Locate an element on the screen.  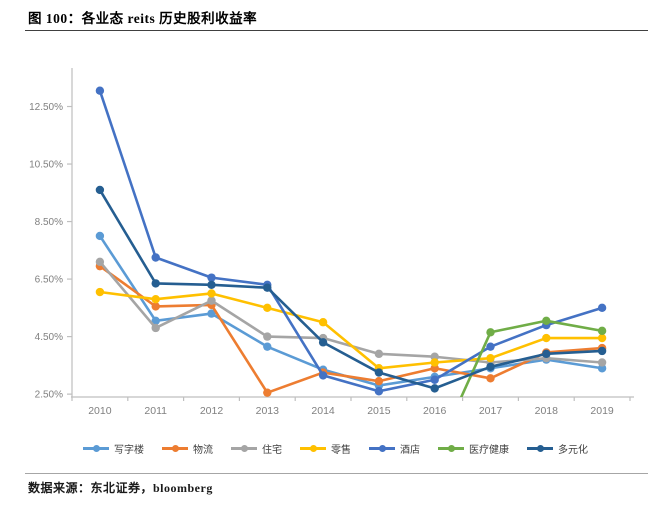
x-axis-label: 2018 is located at coordinates (547, 411).